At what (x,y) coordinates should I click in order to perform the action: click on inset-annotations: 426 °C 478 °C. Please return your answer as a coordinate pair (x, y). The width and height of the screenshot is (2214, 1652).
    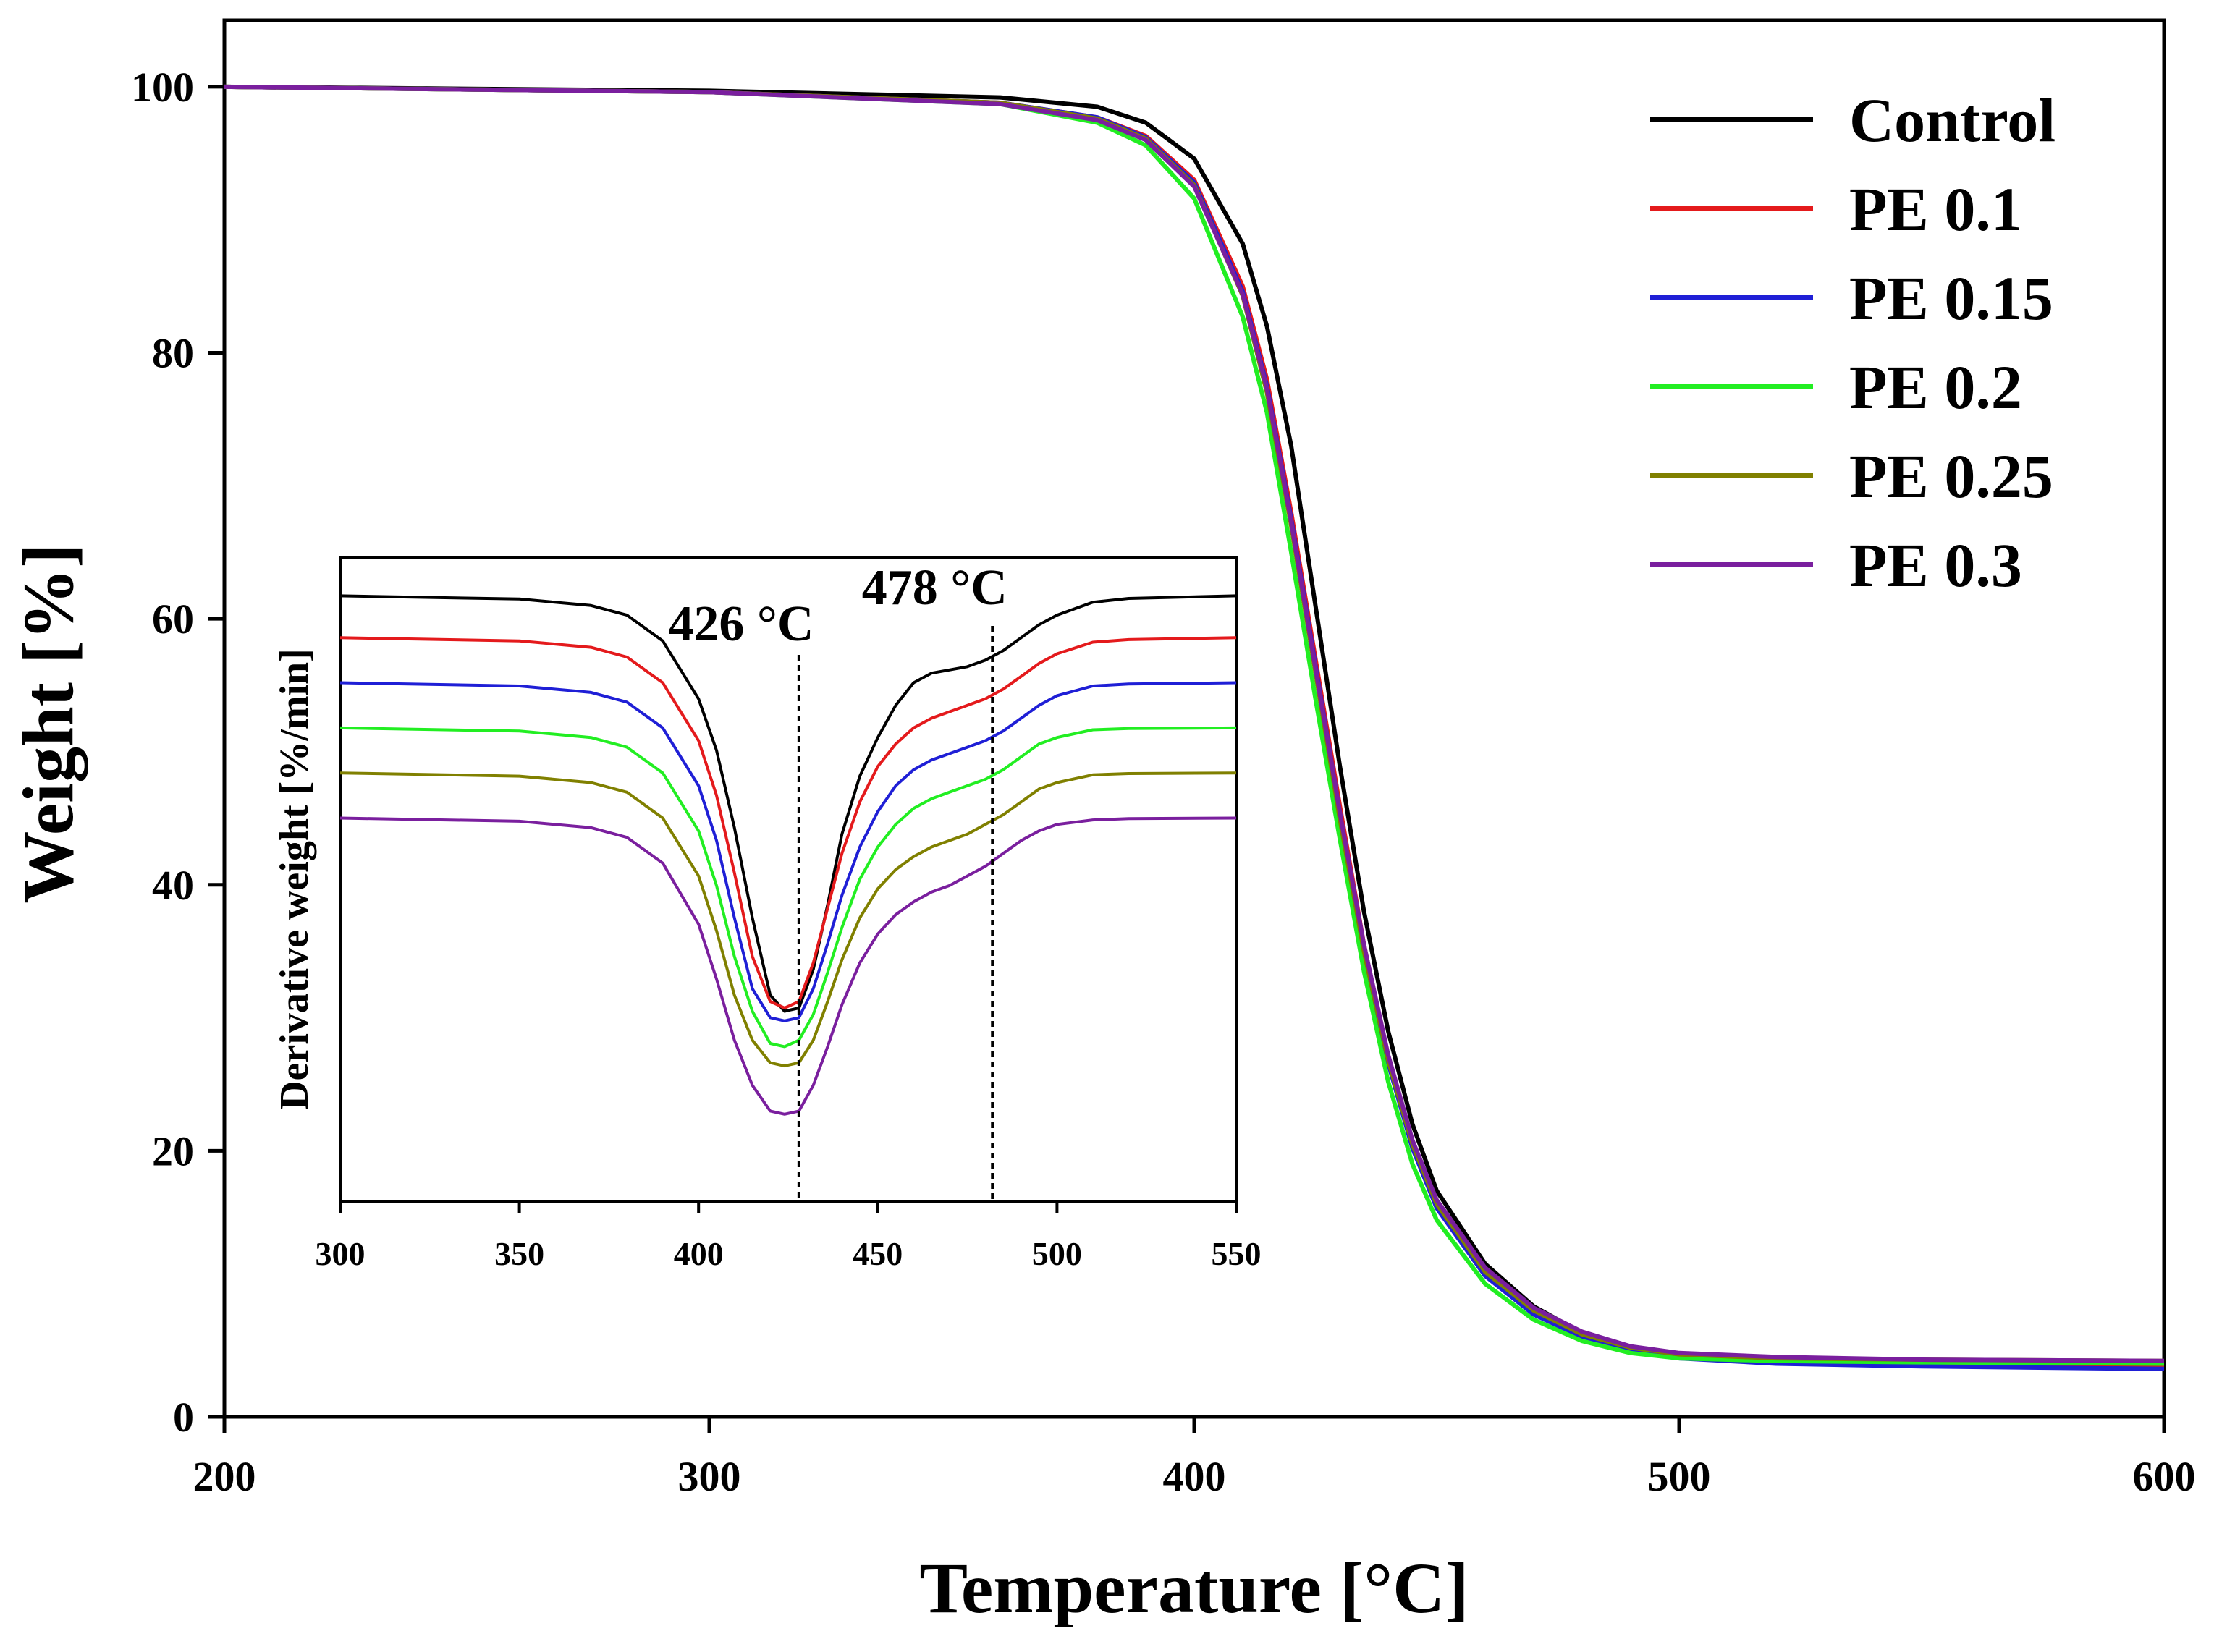
    Looking at the image, I should click on (837, 880).